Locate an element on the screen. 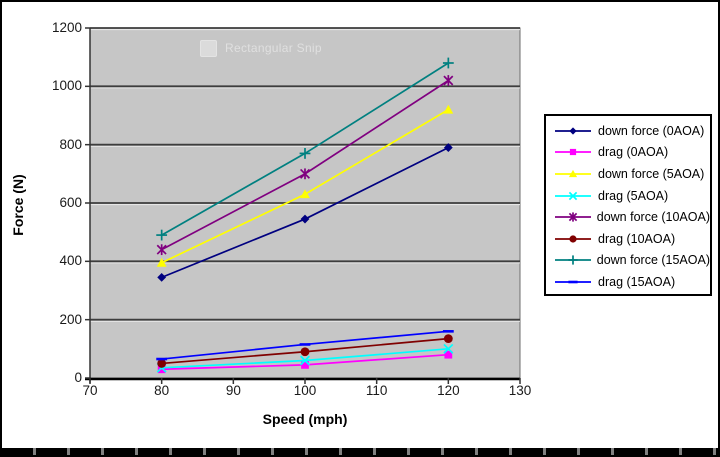 This screenshot has width=720, height=457. legend-label: down force (0AOA) is located at coordinates (651, 130).